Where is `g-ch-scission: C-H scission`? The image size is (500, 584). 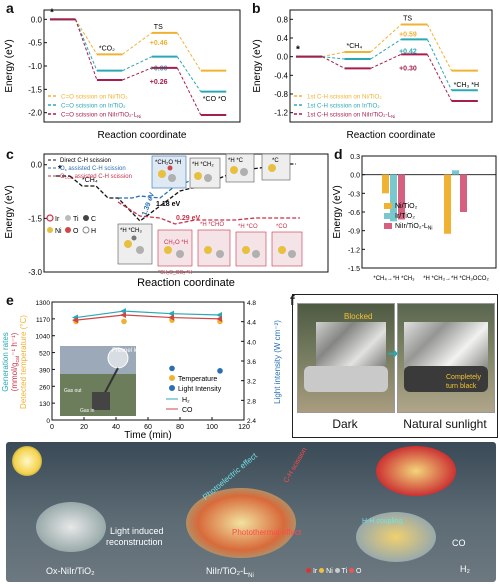 g-ch-scission: C-H scission is located at coordinates (295, 465).